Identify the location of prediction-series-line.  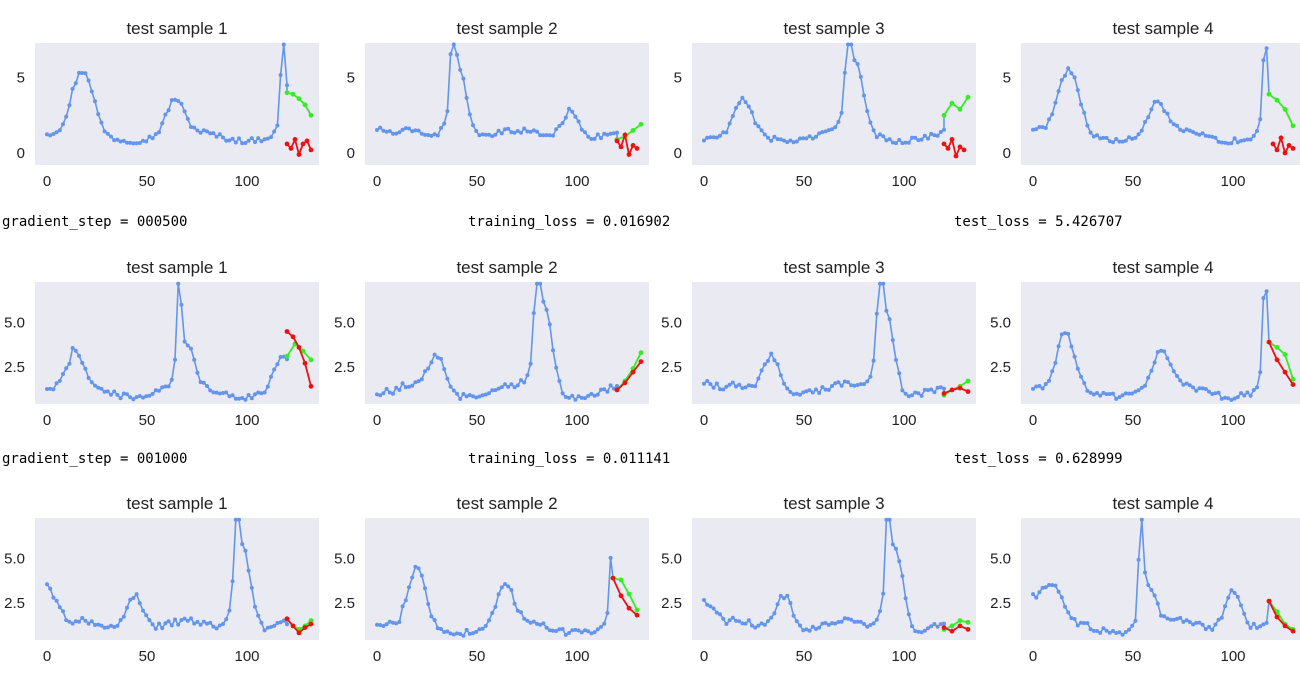
(956, 628).